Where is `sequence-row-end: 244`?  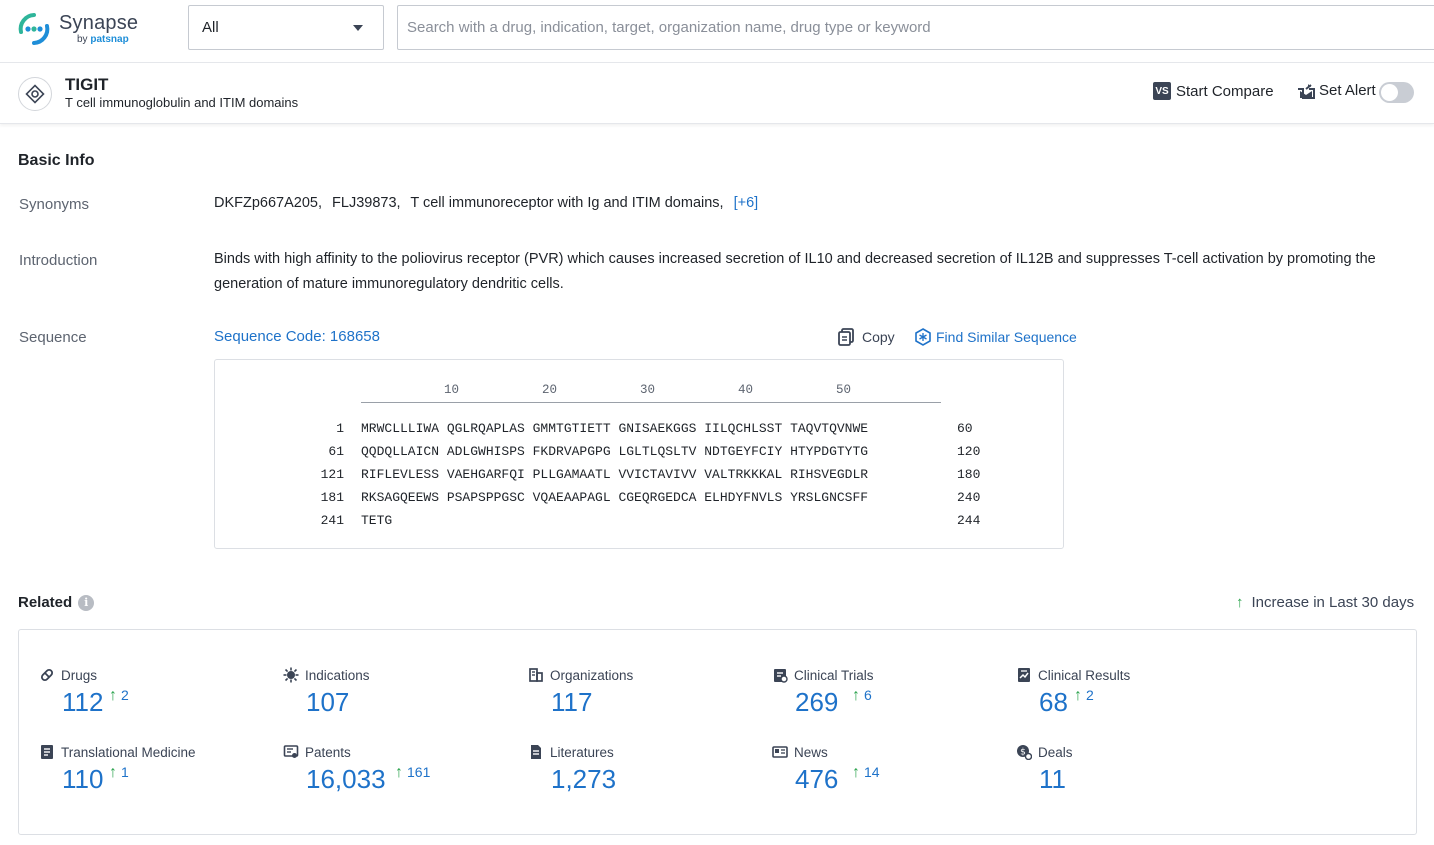 sequence-row-end: 244 is located at coordinates (968, 520).